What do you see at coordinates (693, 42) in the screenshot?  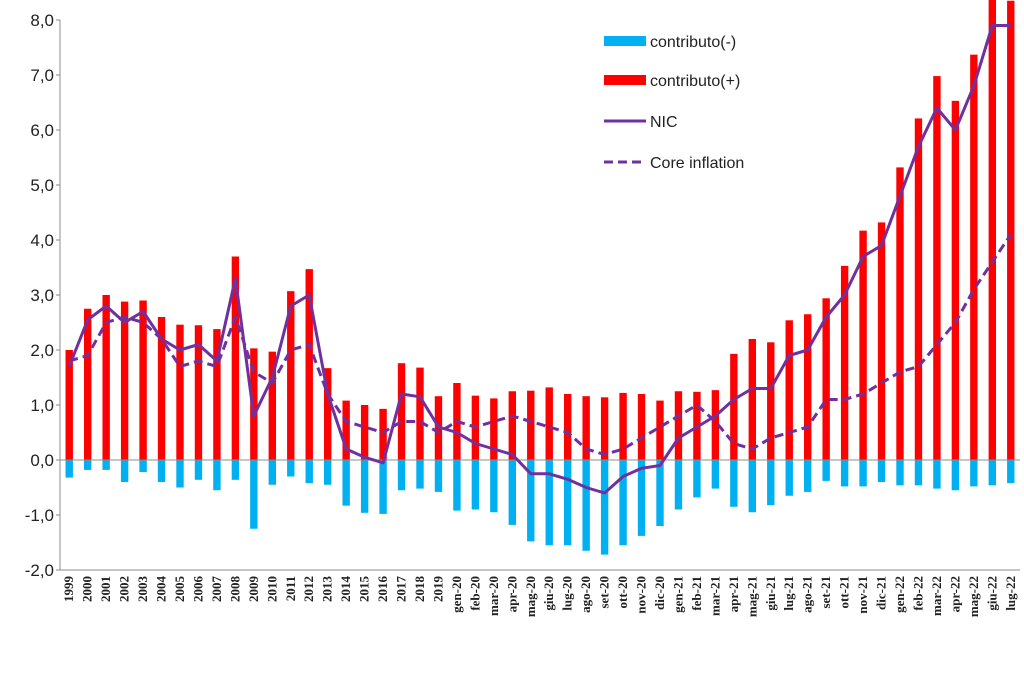 I see `legend-label-contributo-neg: contributo(-)` at bounding box center [693, 42].